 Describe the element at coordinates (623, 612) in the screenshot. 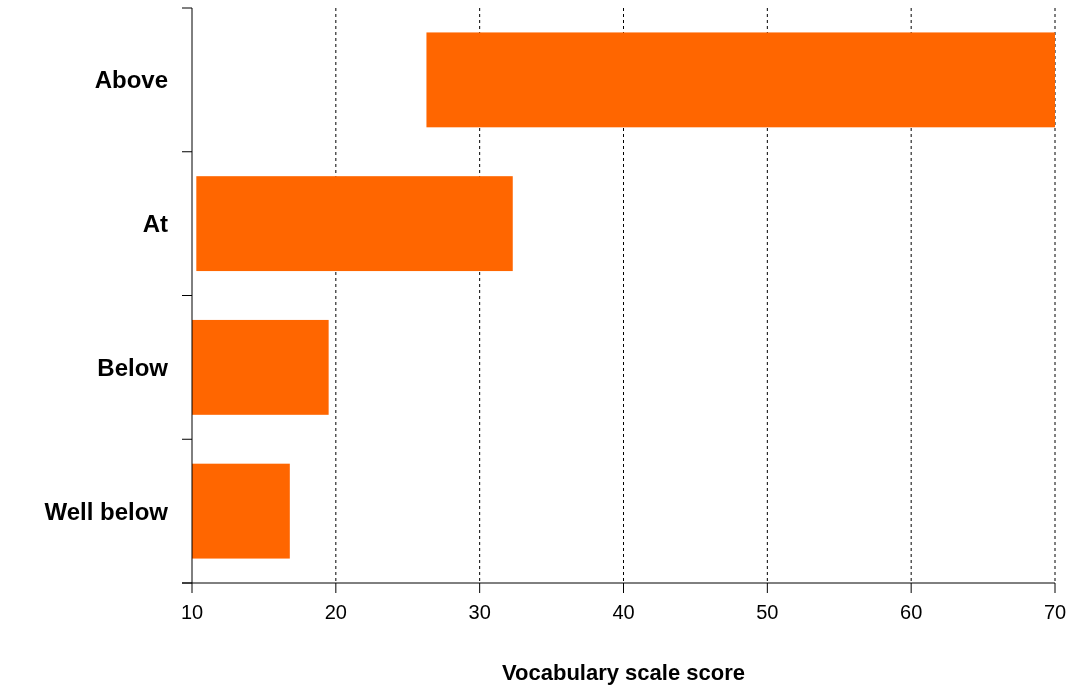

I see `x-tick-label: 40` at that location.